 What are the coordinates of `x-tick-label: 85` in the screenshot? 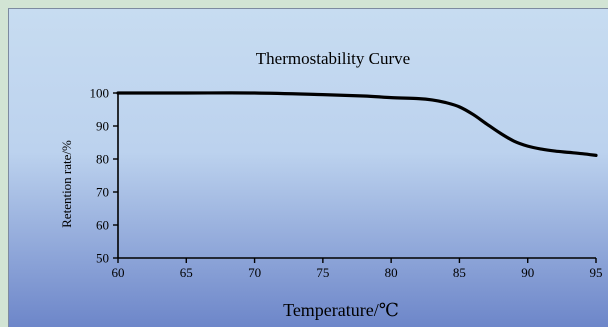 It's located at (459, 272).